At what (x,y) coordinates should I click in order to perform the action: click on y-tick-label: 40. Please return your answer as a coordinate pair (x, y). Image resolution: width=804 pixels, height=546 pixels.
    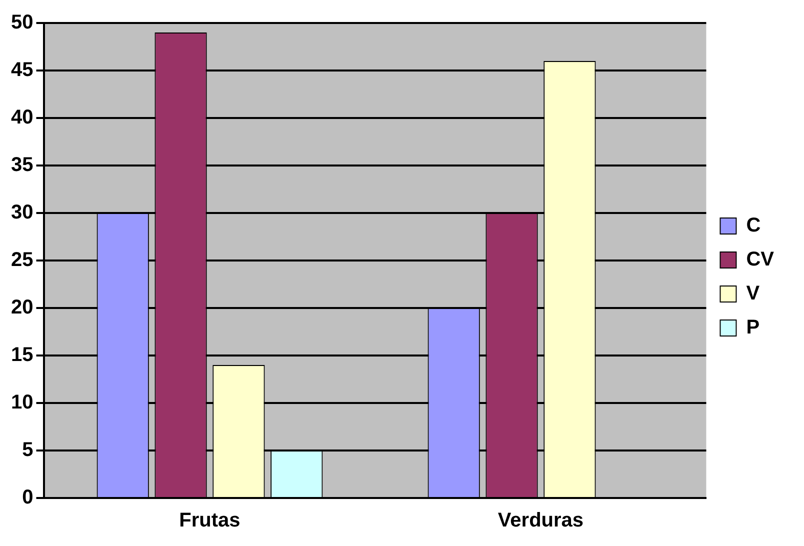
    Looking at the image, I should click on (22, 117).